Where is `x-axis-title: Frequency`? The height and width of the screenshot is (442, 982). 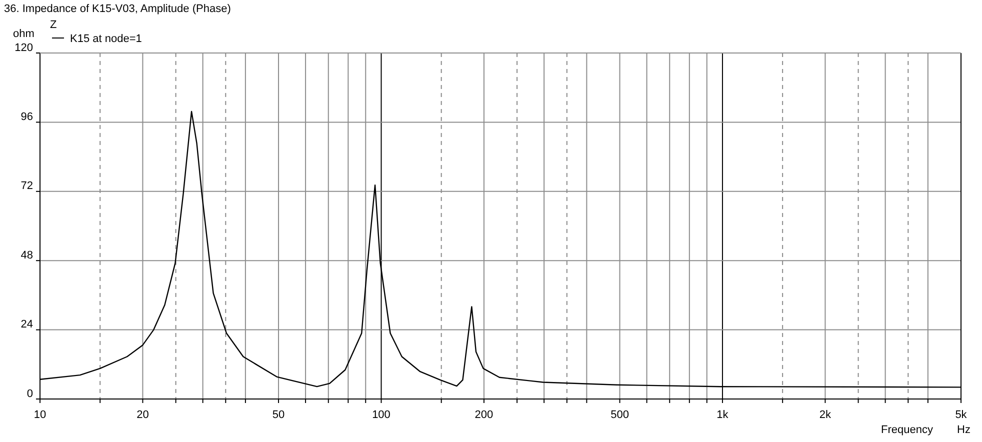 x-axis-title: Frequency is located at coordinates (907, 430).